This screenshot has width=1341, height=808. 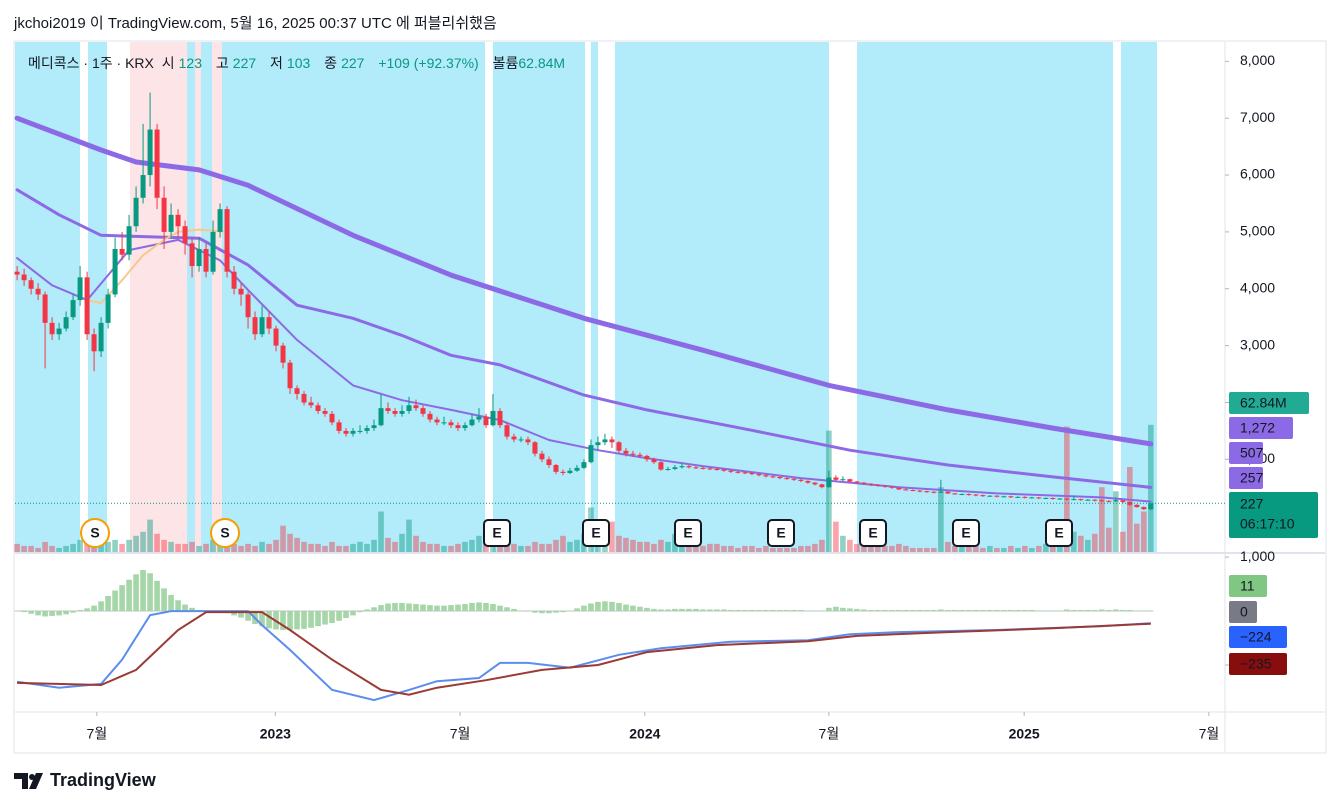 I want to click on ma-last-label-bg, so click(x=1261, y=428).